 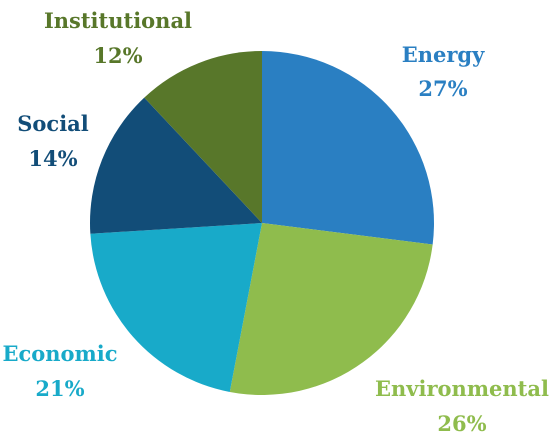 I want to click on slice-label-environmental-pct: 26%, so click(x=461, y=423).